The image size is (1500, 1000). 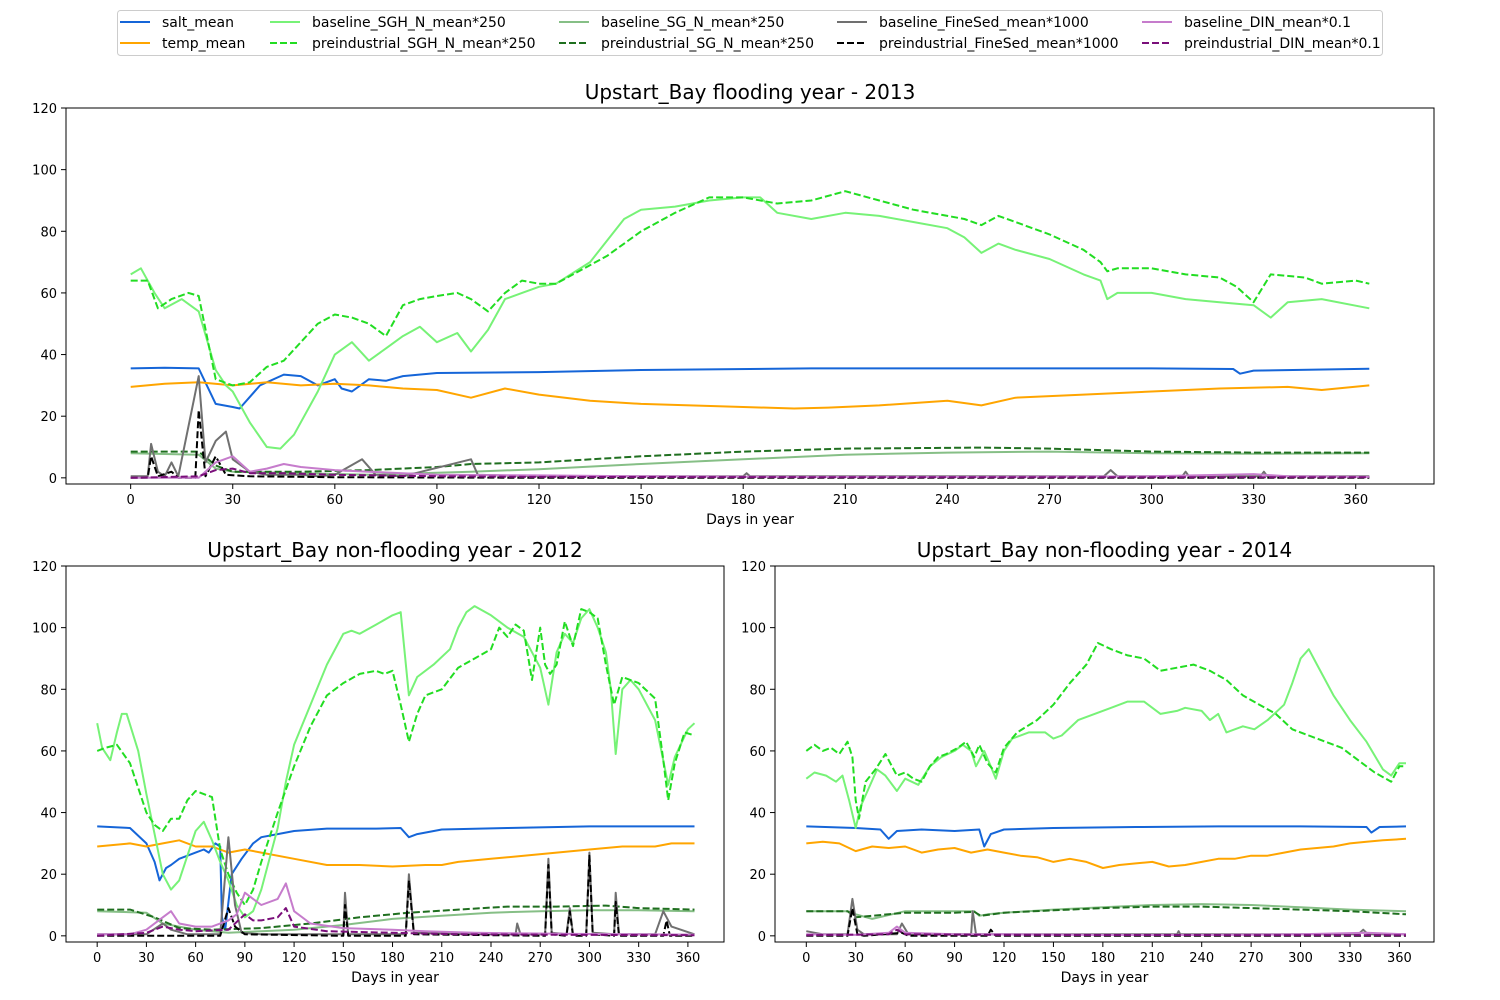 I want to click on legend-label: baseline_SG_N_mean*250, so click(x=692, y=23).